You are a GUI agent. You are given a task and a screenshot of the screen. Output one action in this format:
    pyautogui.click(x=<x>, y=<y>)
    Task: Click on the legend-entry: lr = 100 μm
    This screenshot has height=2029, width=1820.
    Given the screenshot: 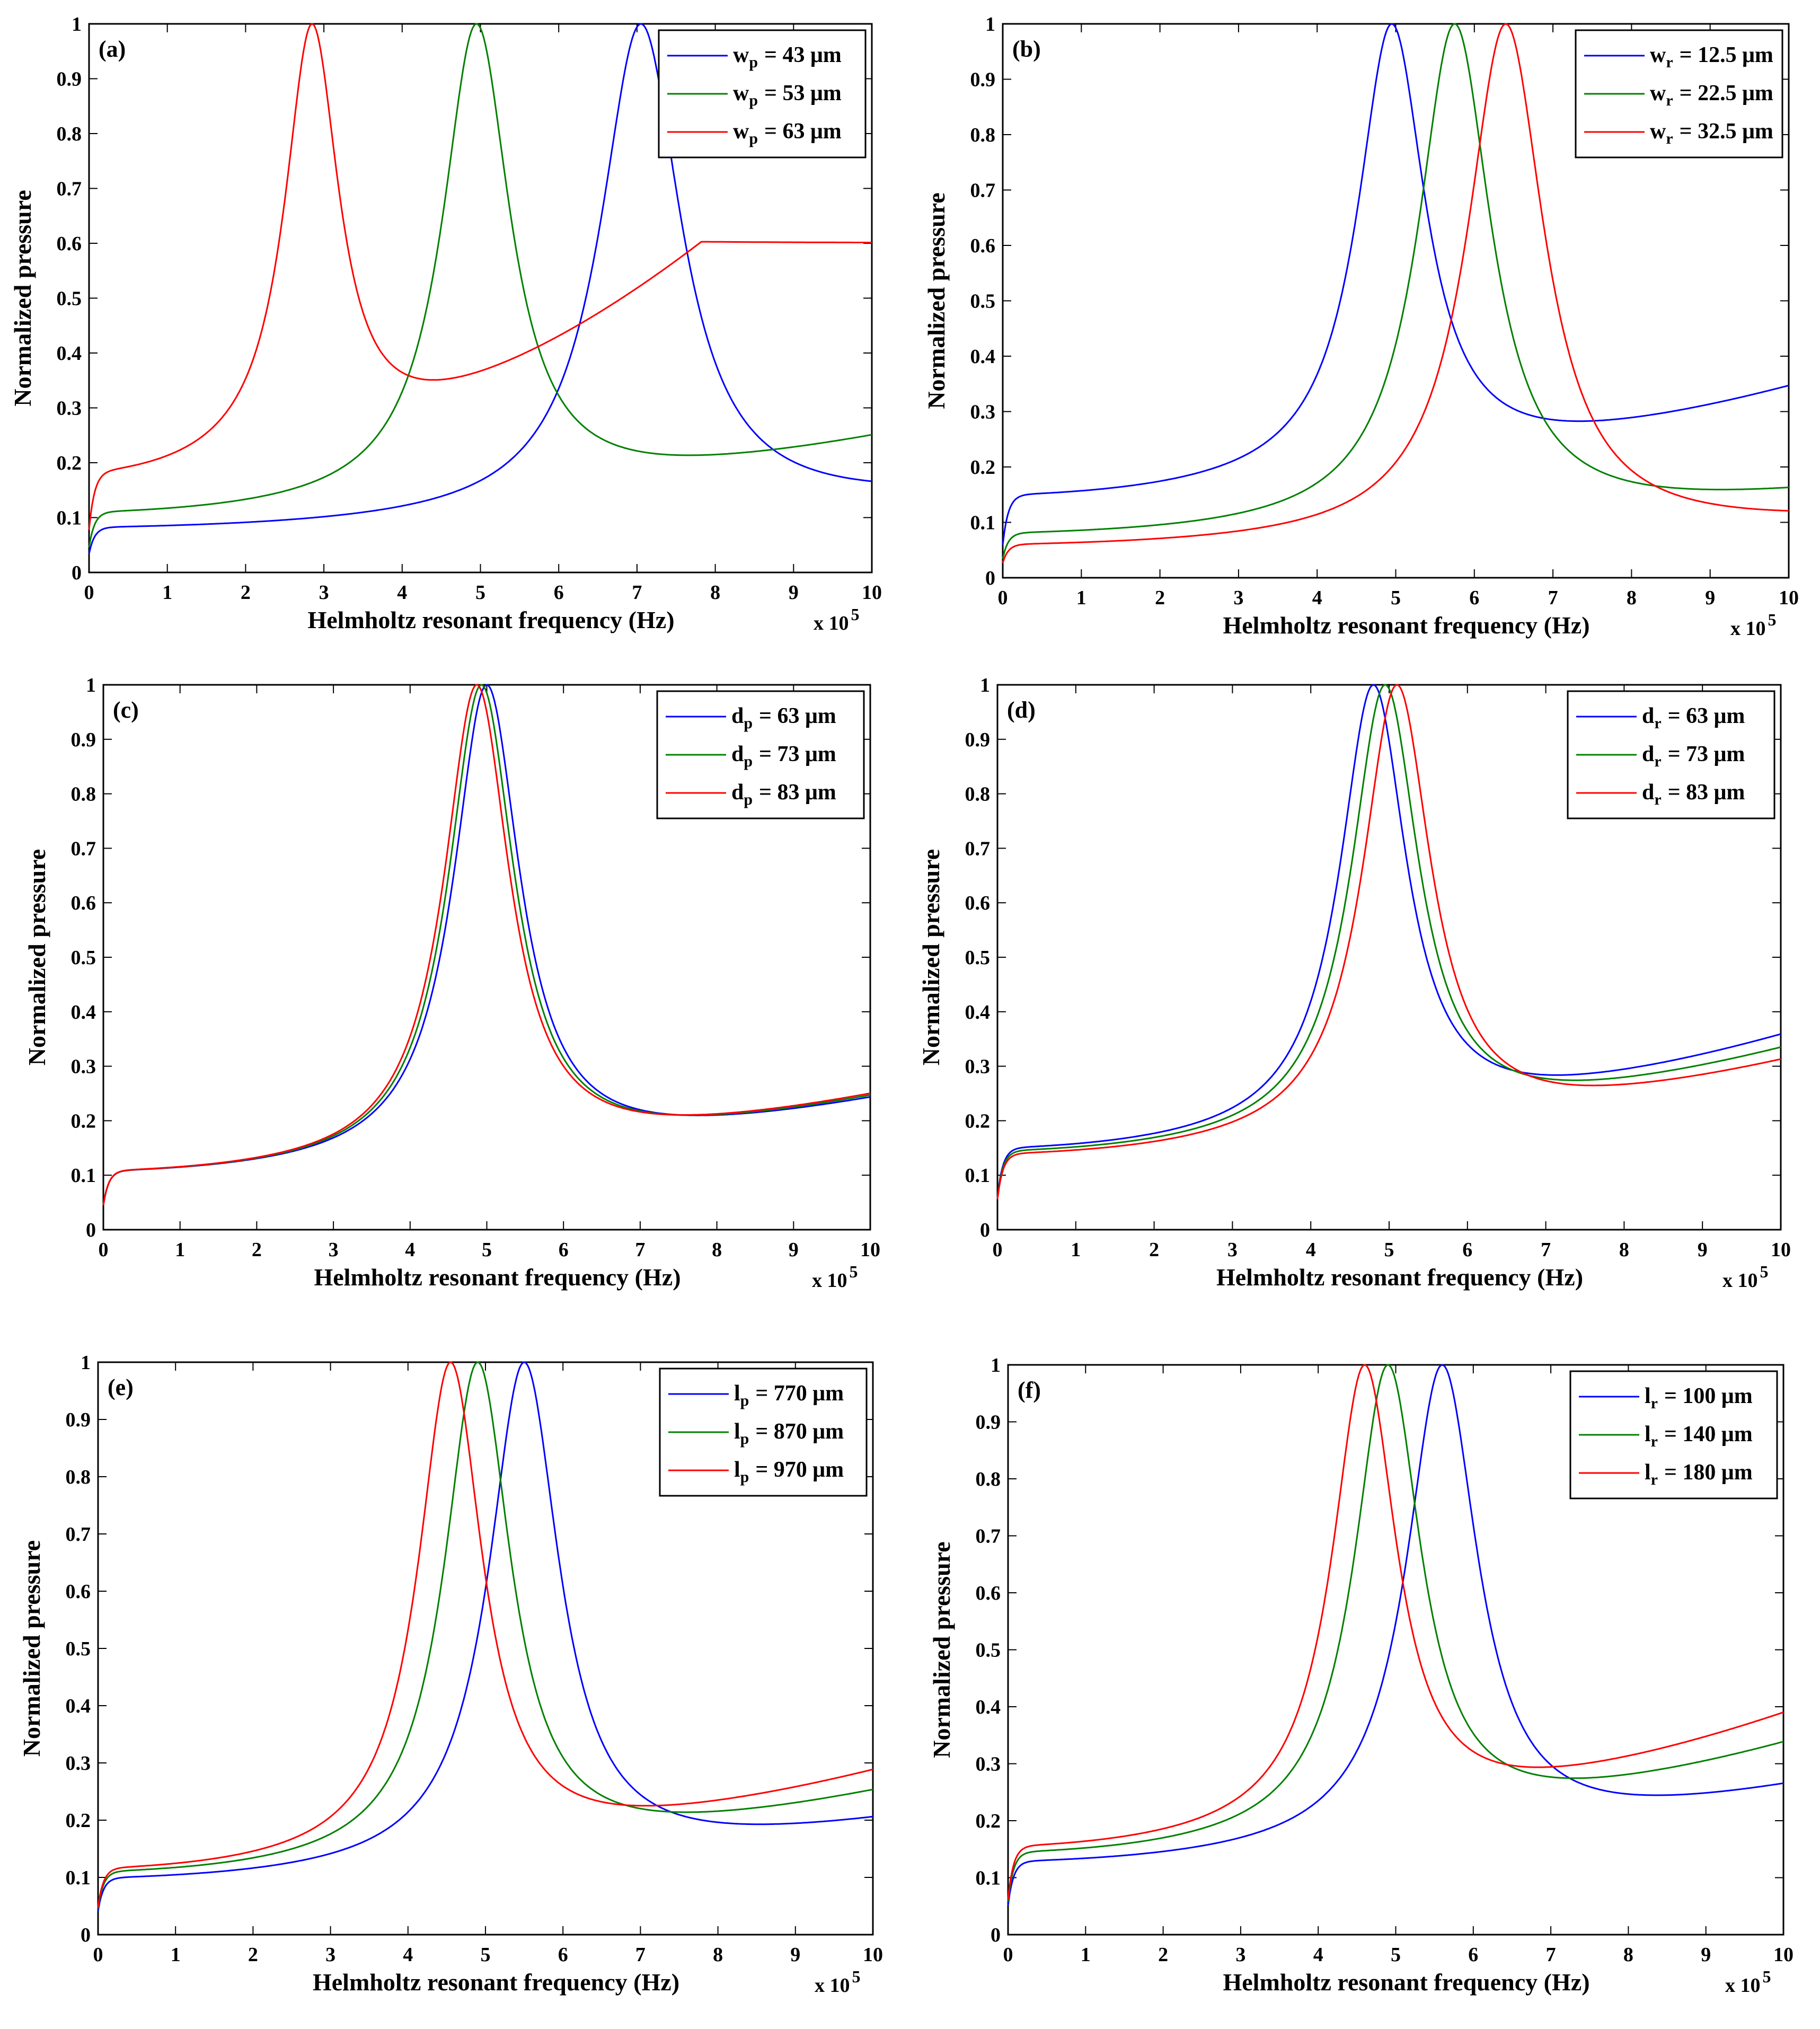 What is the action you would take?
    pyautogui.click(x=1699, y=1398)
    